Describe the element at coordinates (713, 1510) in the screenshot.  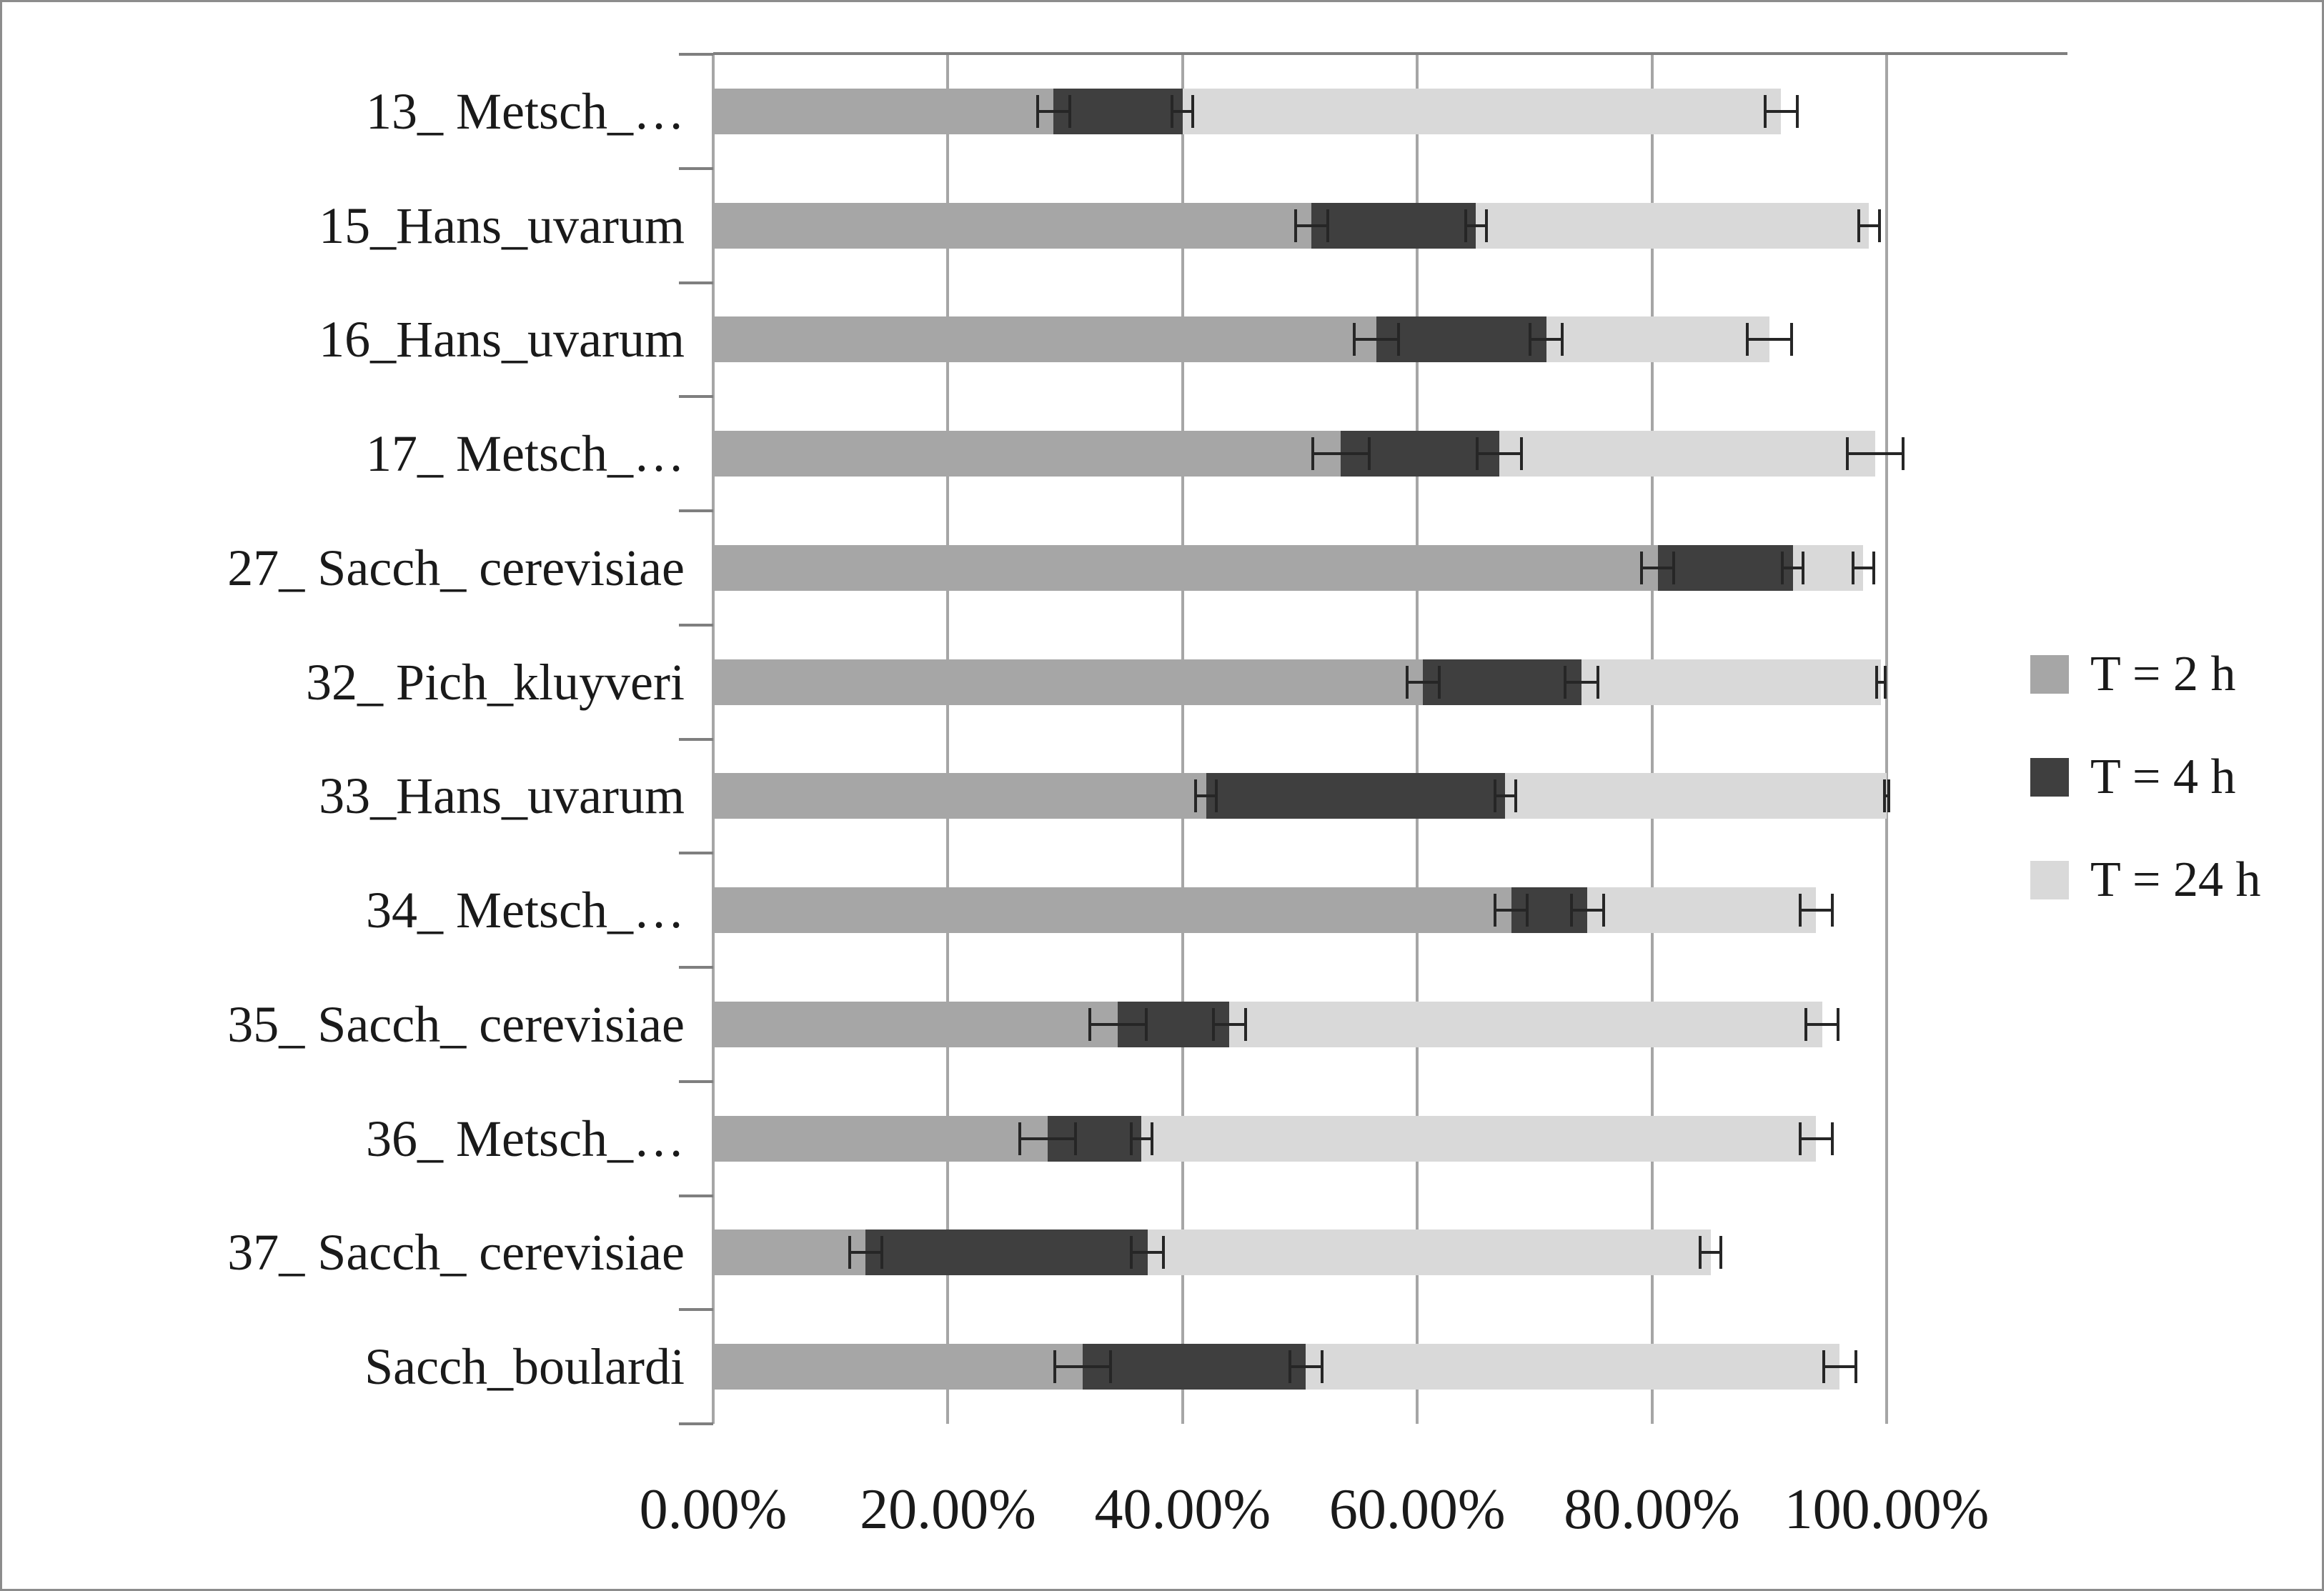
I see `x-axis-tick-label: 0.00%` at that location.